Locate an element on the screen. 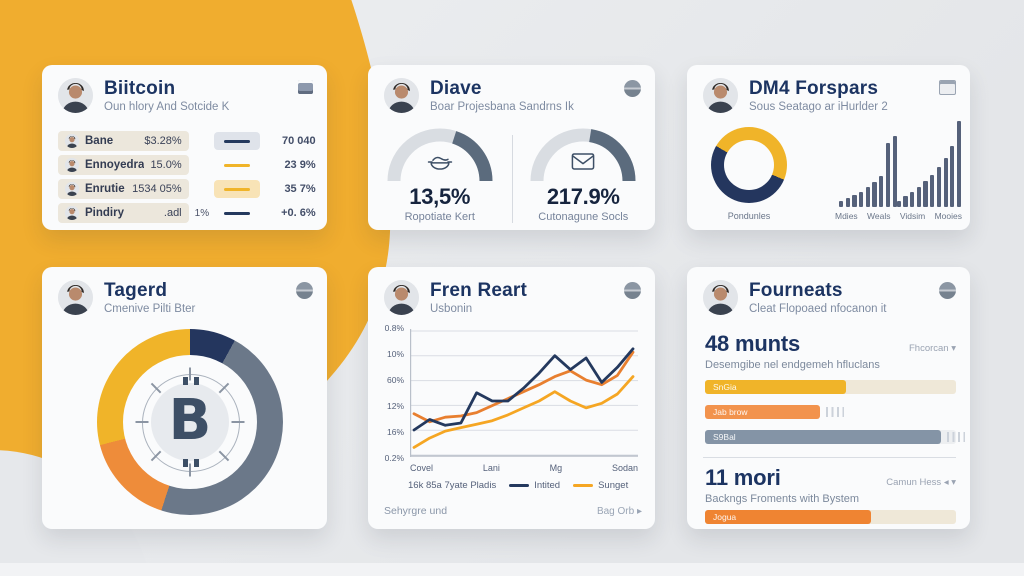 This screenshot has height=576, width=1024. section-heading: 11 mori is located at coordinates (743, 477).